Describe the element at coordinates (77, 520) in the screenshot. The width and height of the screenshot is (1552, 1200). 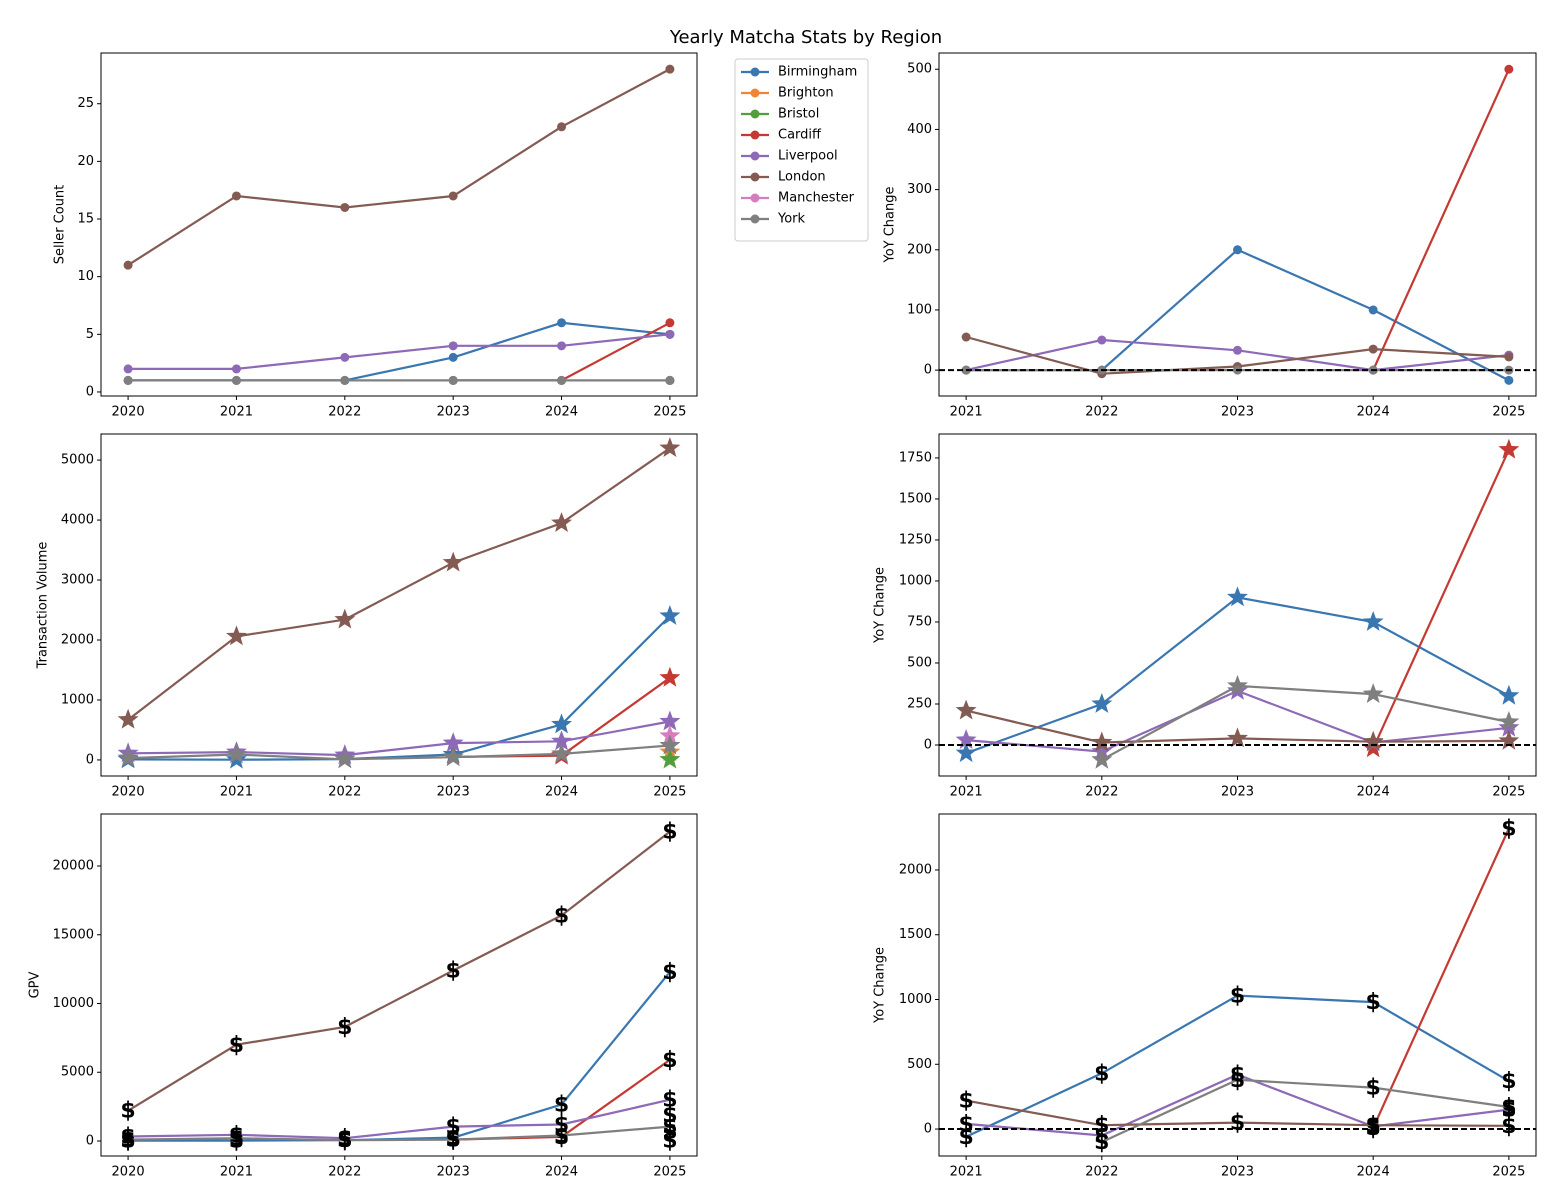
I see `y-tick-label: 4000` at that location.